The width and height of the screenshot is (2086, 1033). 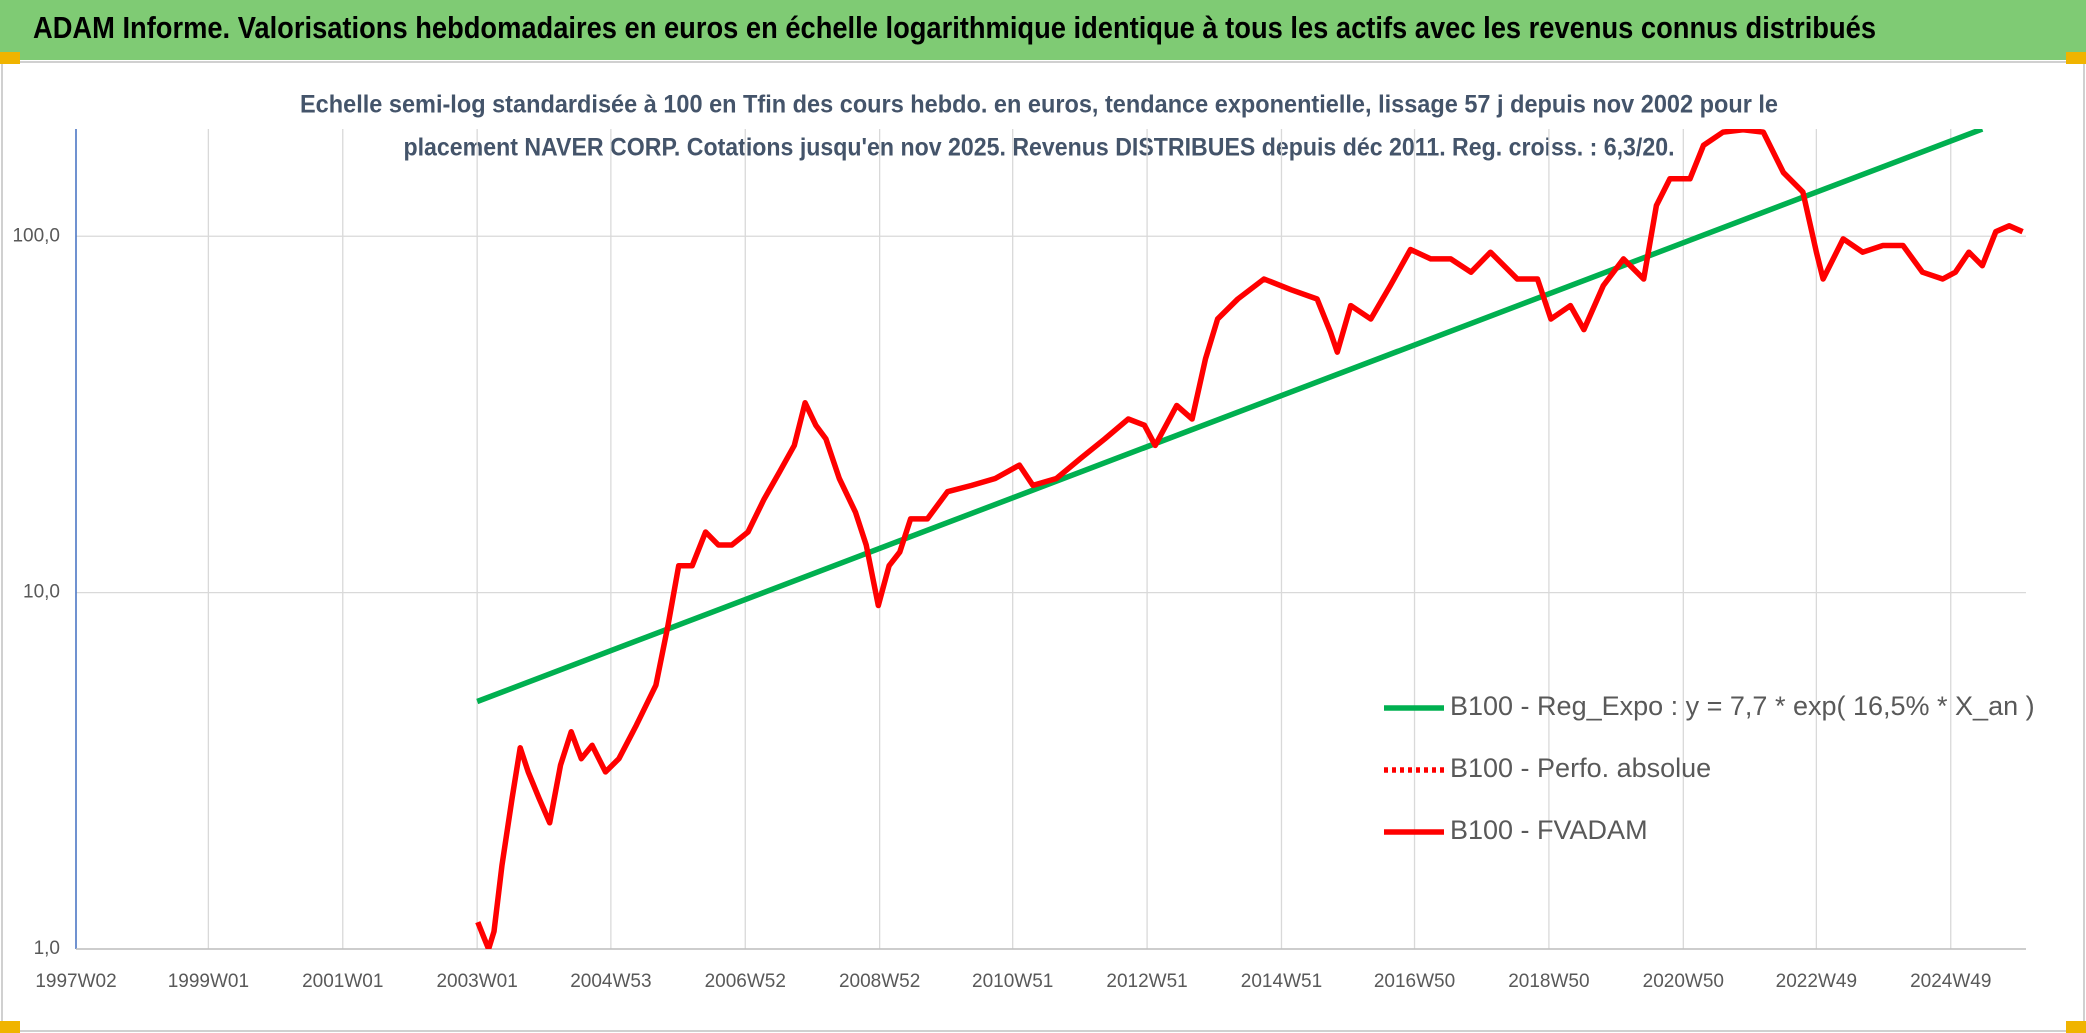 I want to click on x-tick-label: 2014W51, so click(x=1281, y=981).